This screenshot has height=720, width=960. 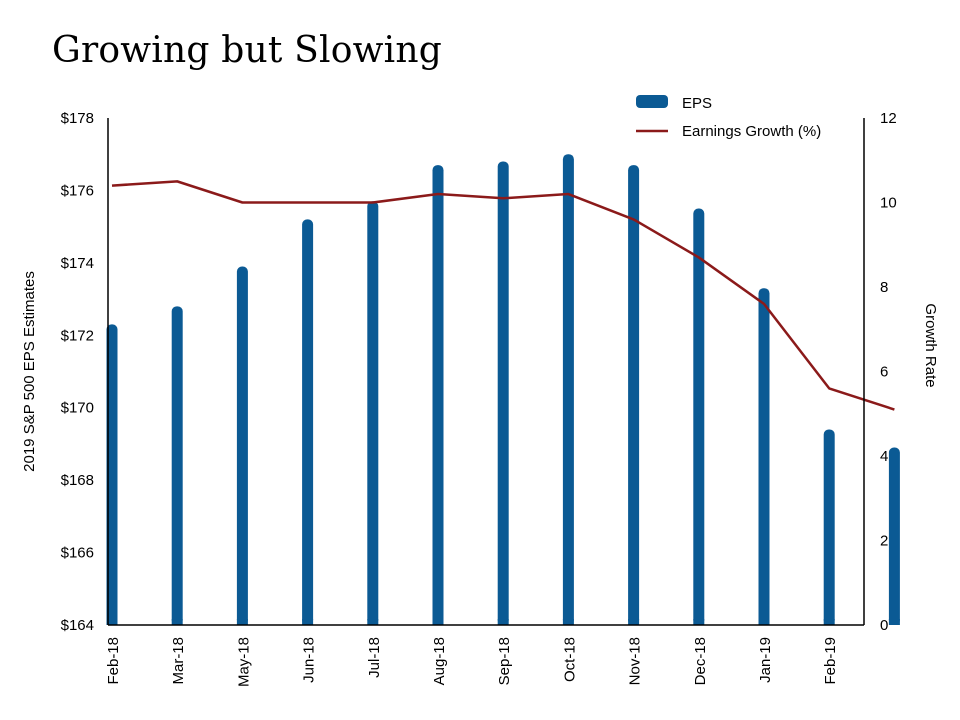 What do you see at coordinates (652, 101) in the screenshot?
I see `legend-eps-swatch` at bounding box center [652, 101].